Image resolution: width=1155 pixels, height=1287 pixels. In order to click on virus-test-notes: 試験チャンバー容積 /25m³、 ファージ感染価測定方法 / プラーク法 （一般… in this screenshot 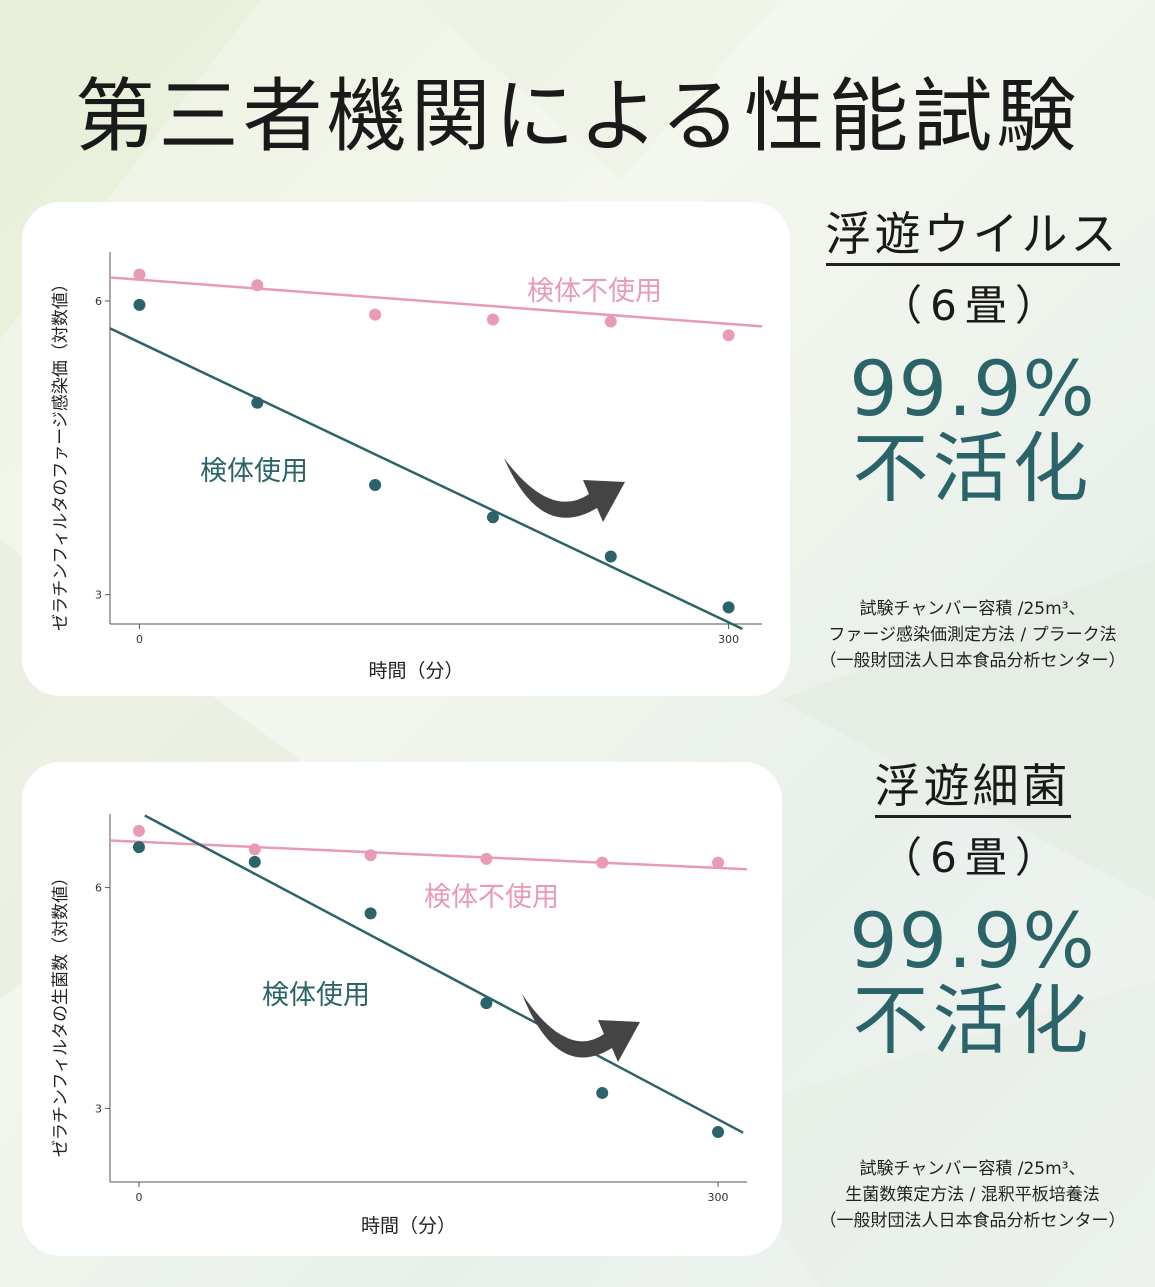, I will do `click(972, 635)`.